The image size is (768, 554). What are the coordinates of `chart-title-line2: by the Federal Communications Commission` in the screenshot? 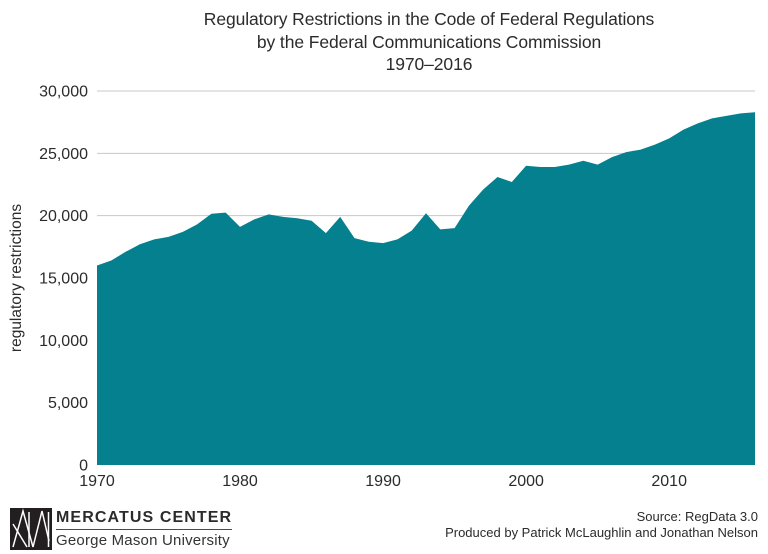 It's located at (429, 41).